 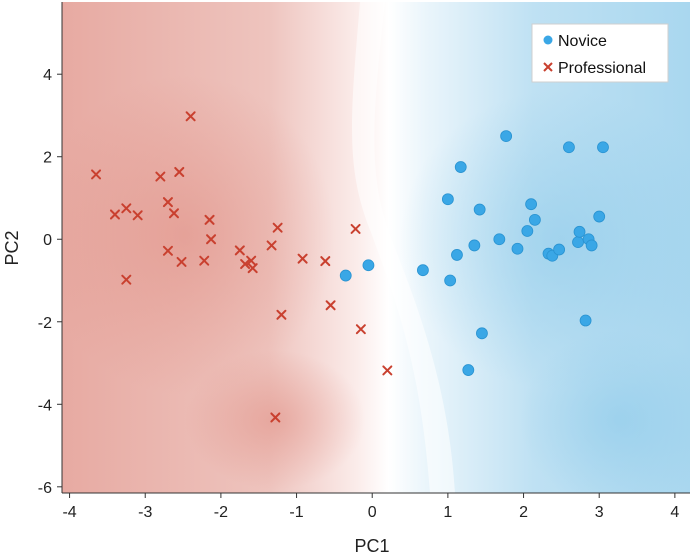 I want to click on legend-box, so click(x=600, y=53).